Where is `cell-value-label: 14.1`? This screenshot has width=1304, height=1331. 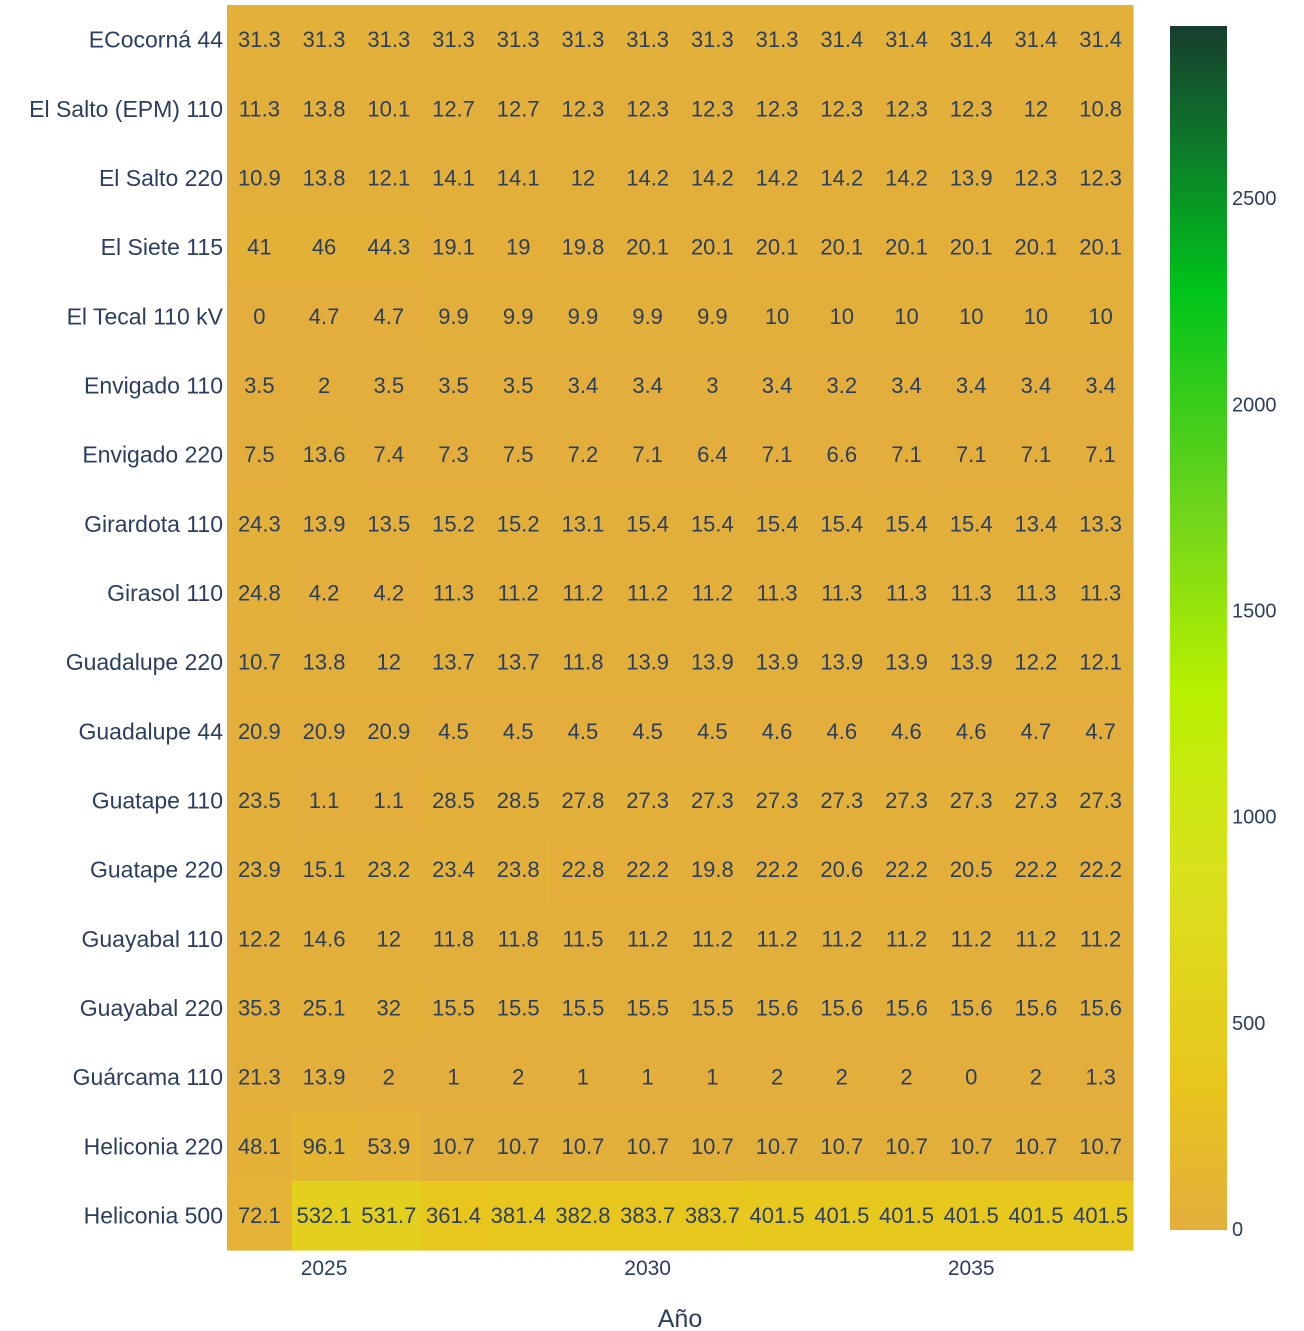
cell-value-label: 14.1 is located at coordinates (453, 177).